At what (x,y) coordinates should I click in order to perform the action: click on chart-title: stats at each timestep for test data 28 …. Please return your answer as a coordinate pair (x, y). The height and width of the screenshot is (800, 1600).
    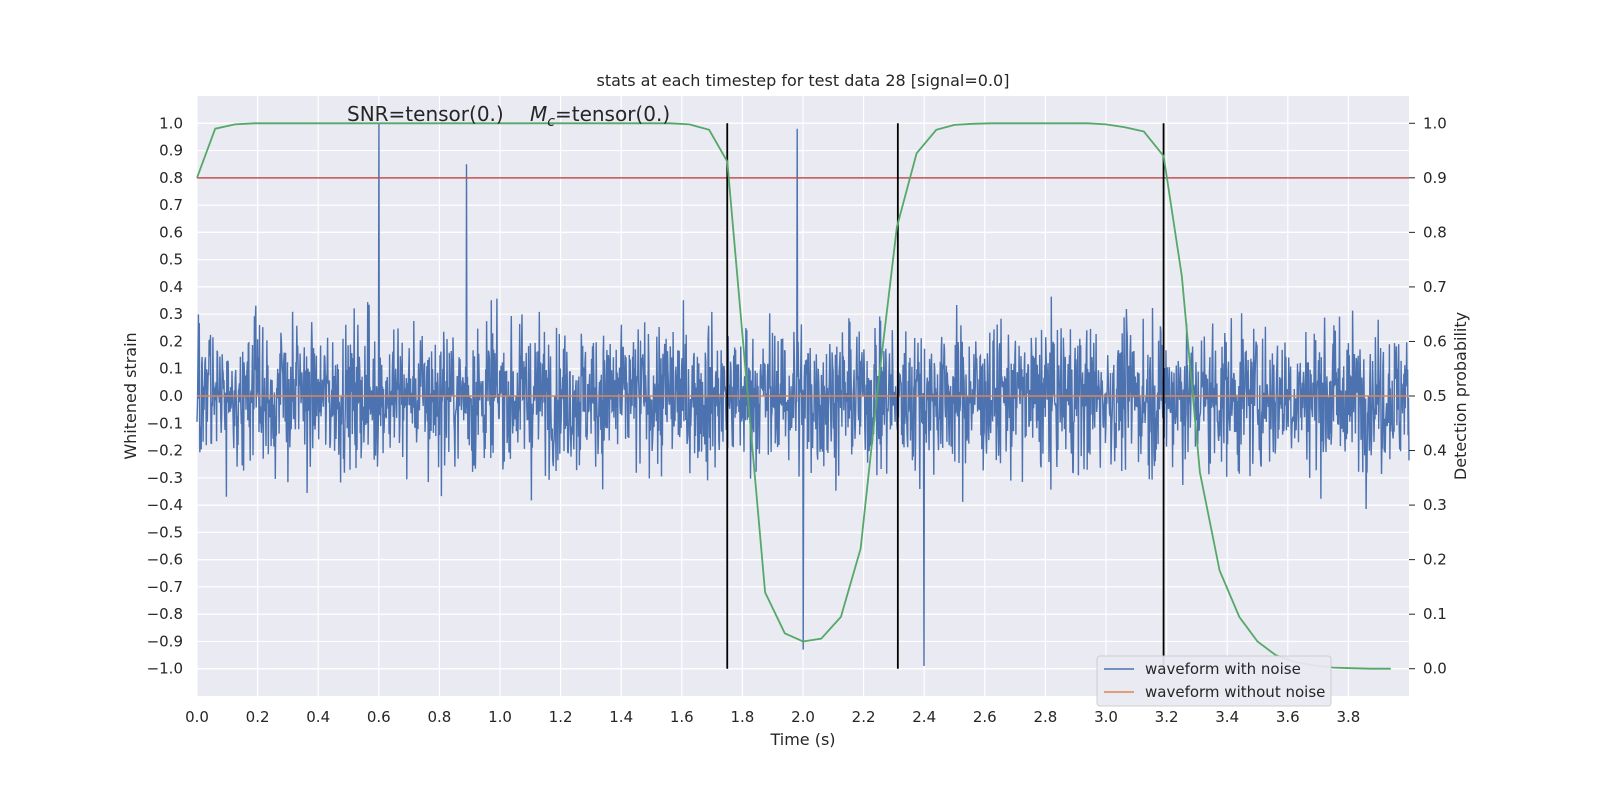
    Looking at the image, I should click on (803, 80).